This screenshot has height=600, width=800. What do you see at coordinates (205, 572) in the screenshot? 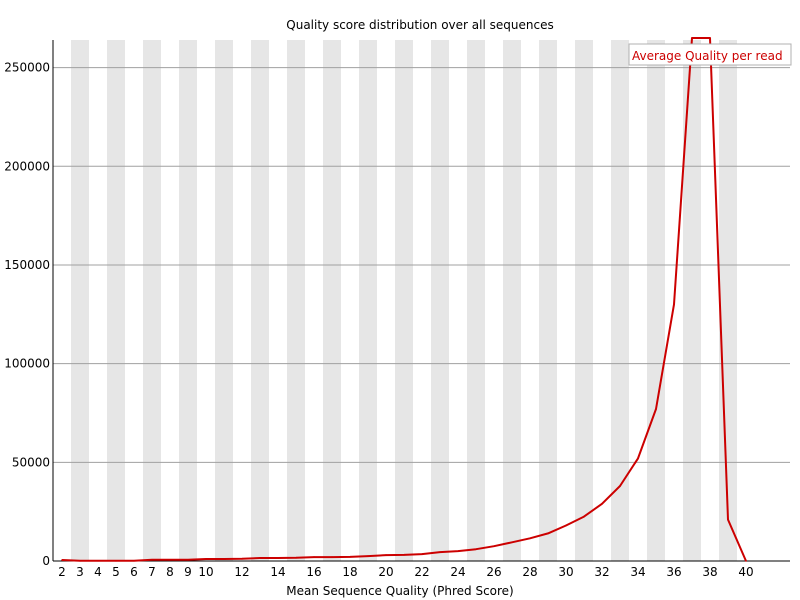
I see `x-tick-label: 10` at bounding box center [205, 572].